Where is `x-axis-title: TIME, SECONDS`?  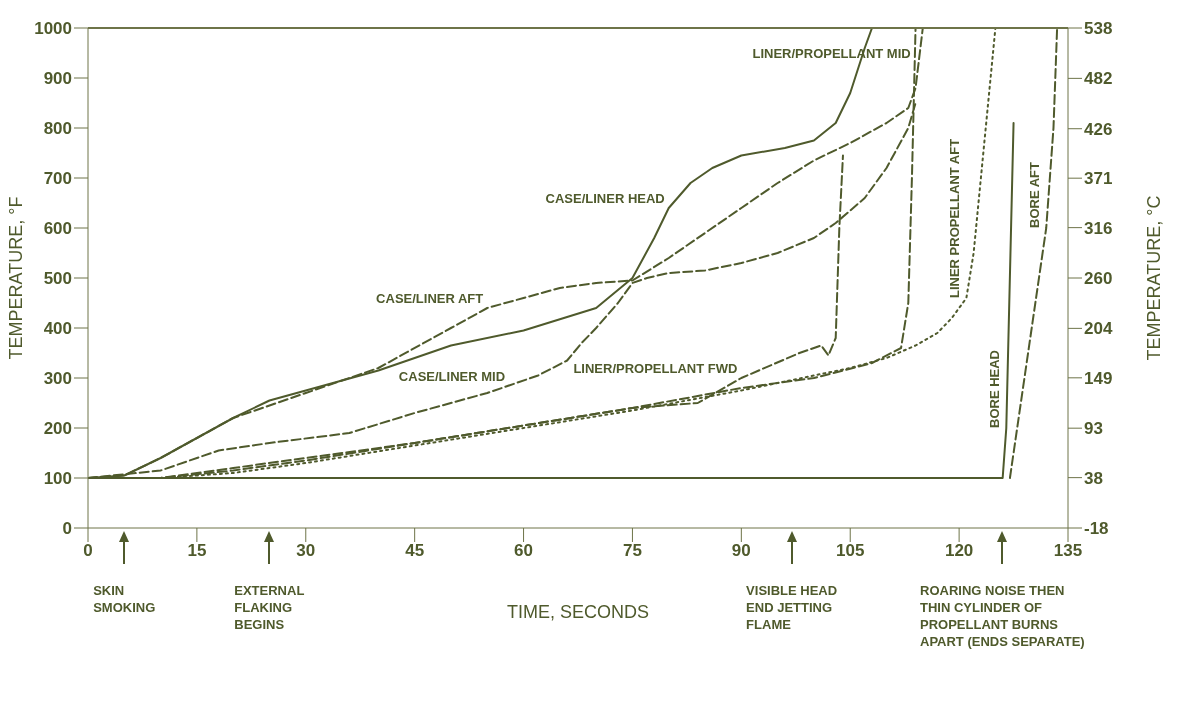 x-axis-title: TIME, SECONDS is located at coordinates (578, 612).